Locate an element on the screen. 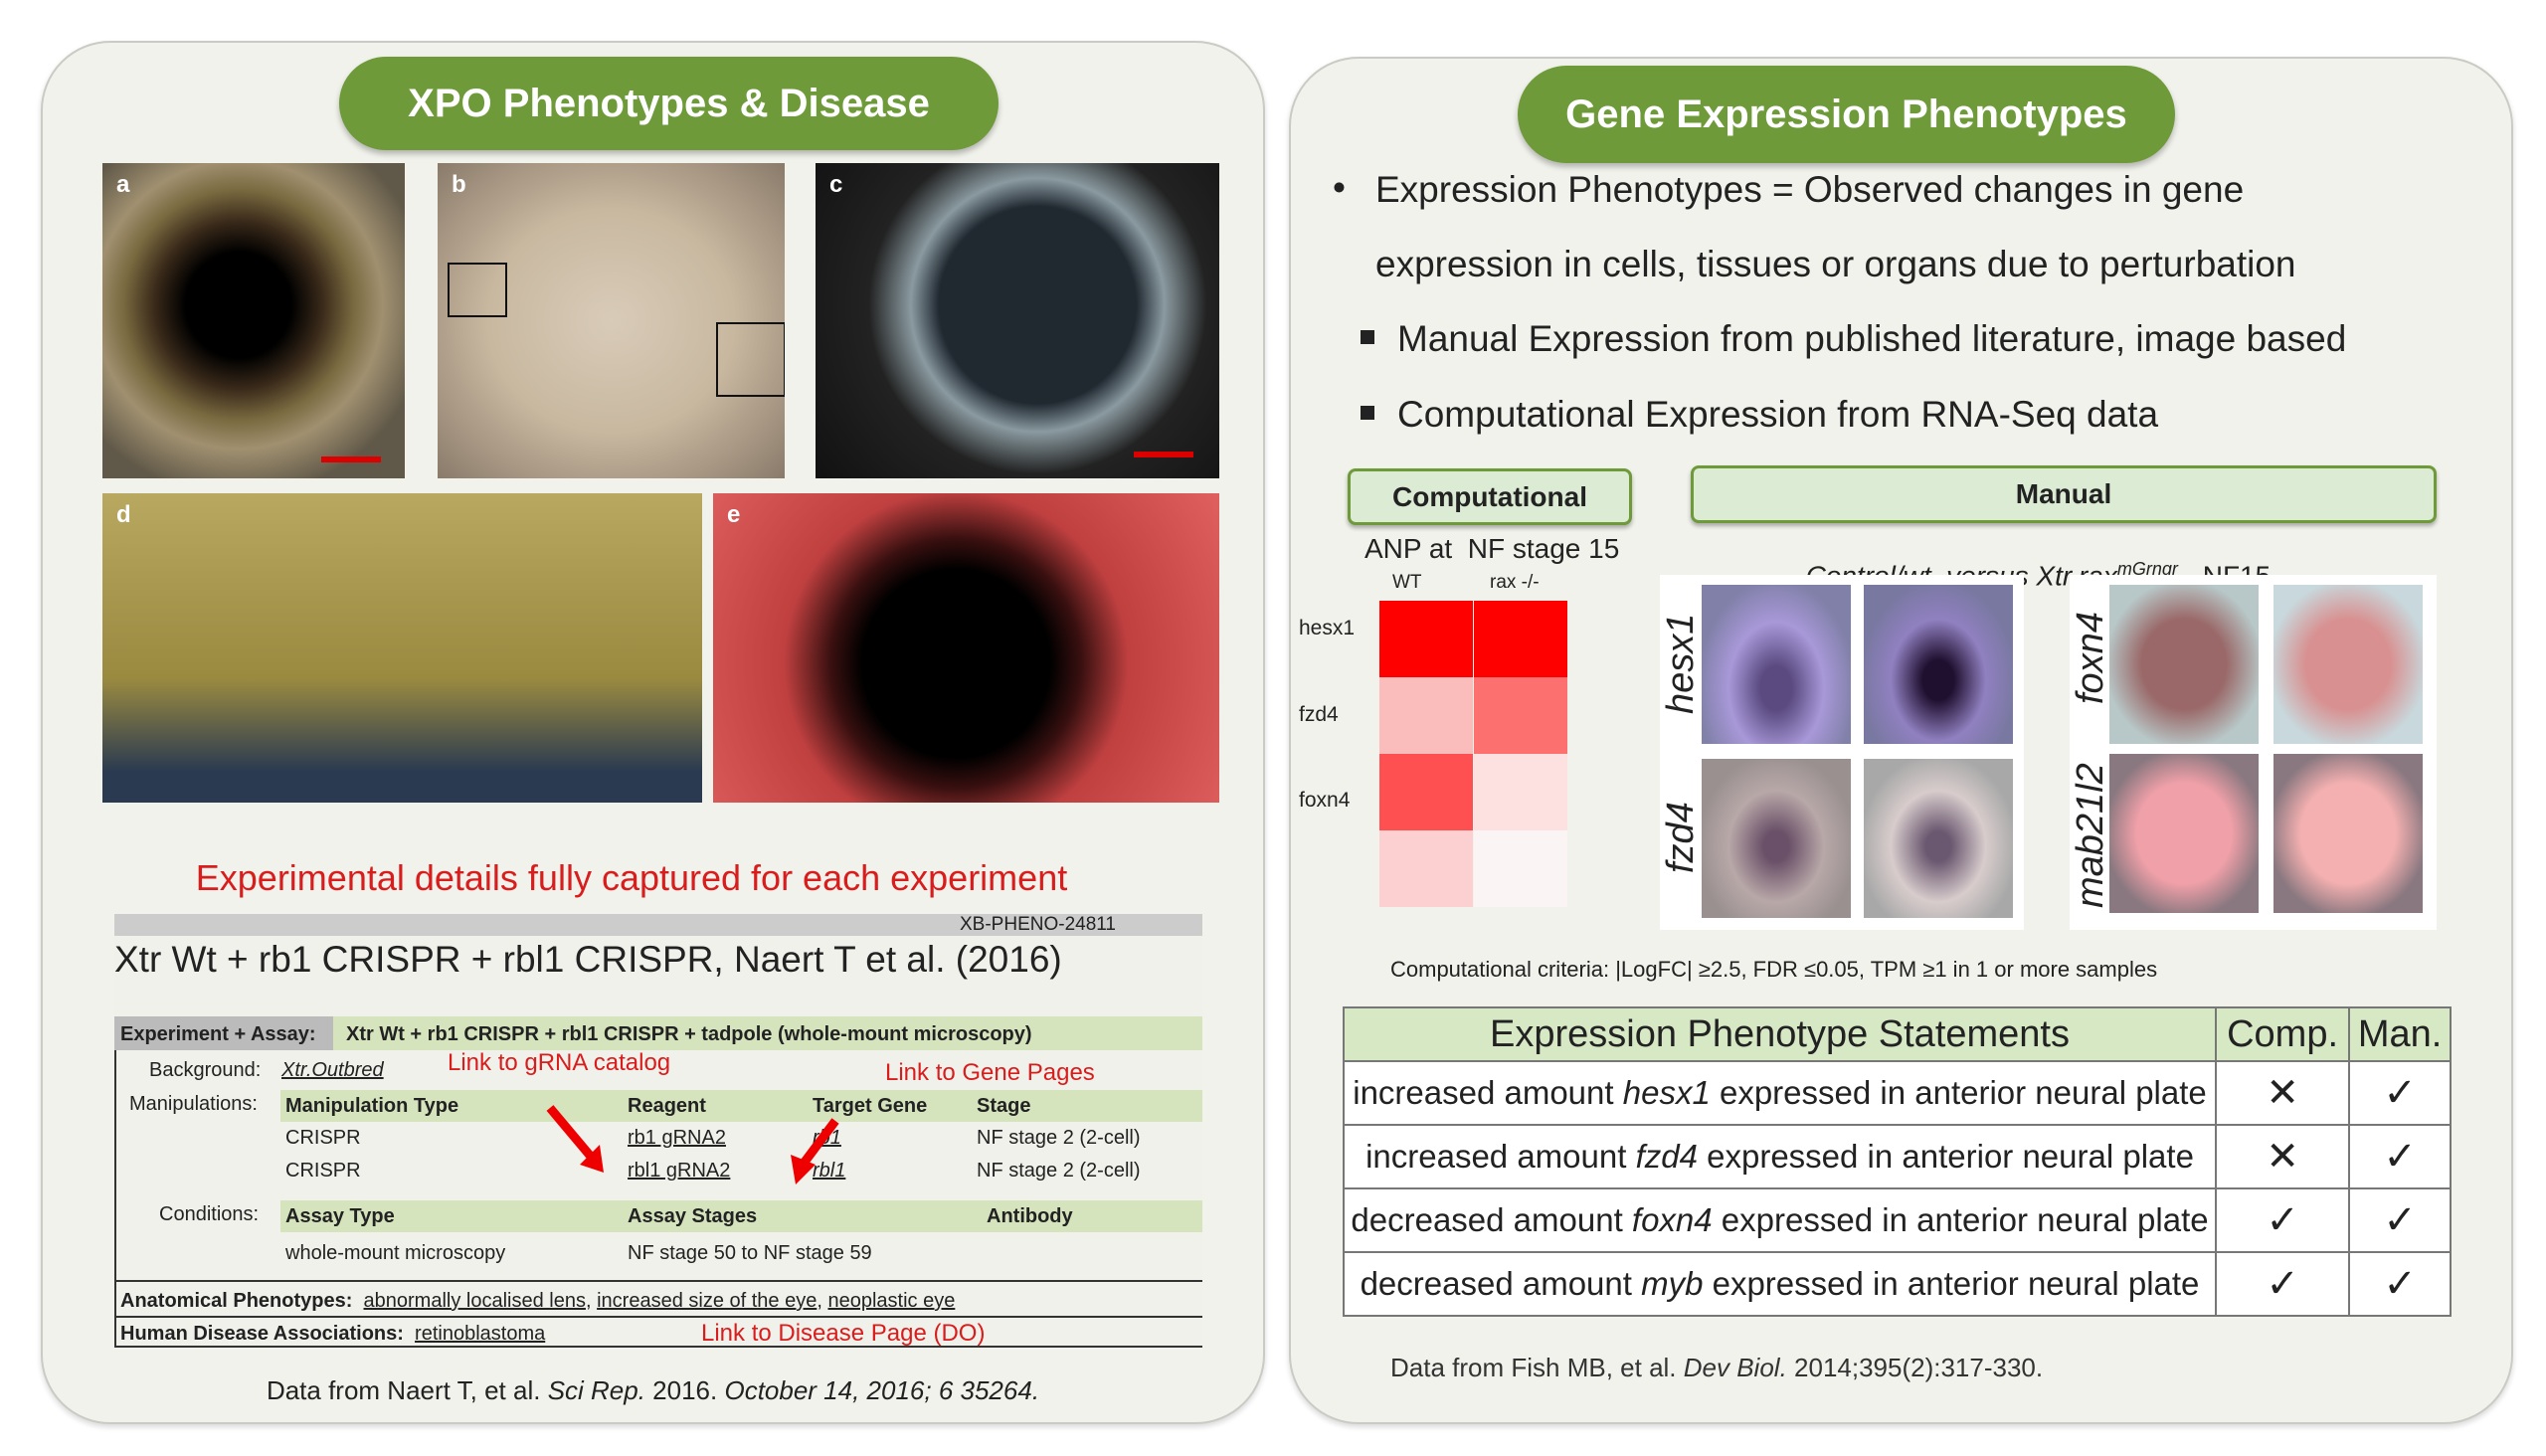  manip-label: Manipulations: is located at coordinates (193, 1104).